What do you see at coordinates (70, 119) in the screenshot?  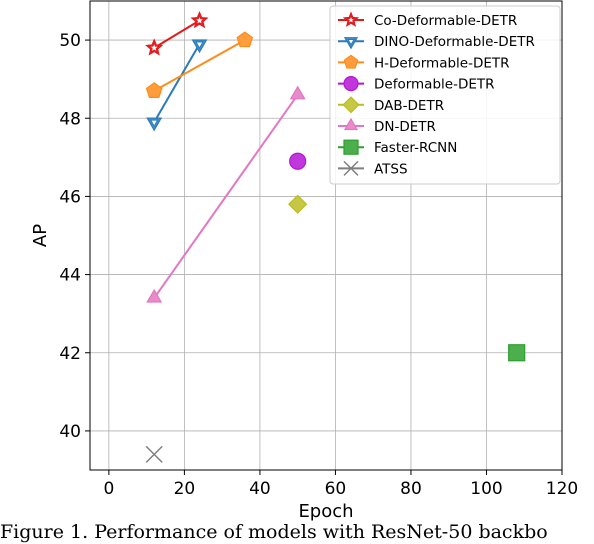 I see `y-tick-label: 48` at bounding box center [70, 119].